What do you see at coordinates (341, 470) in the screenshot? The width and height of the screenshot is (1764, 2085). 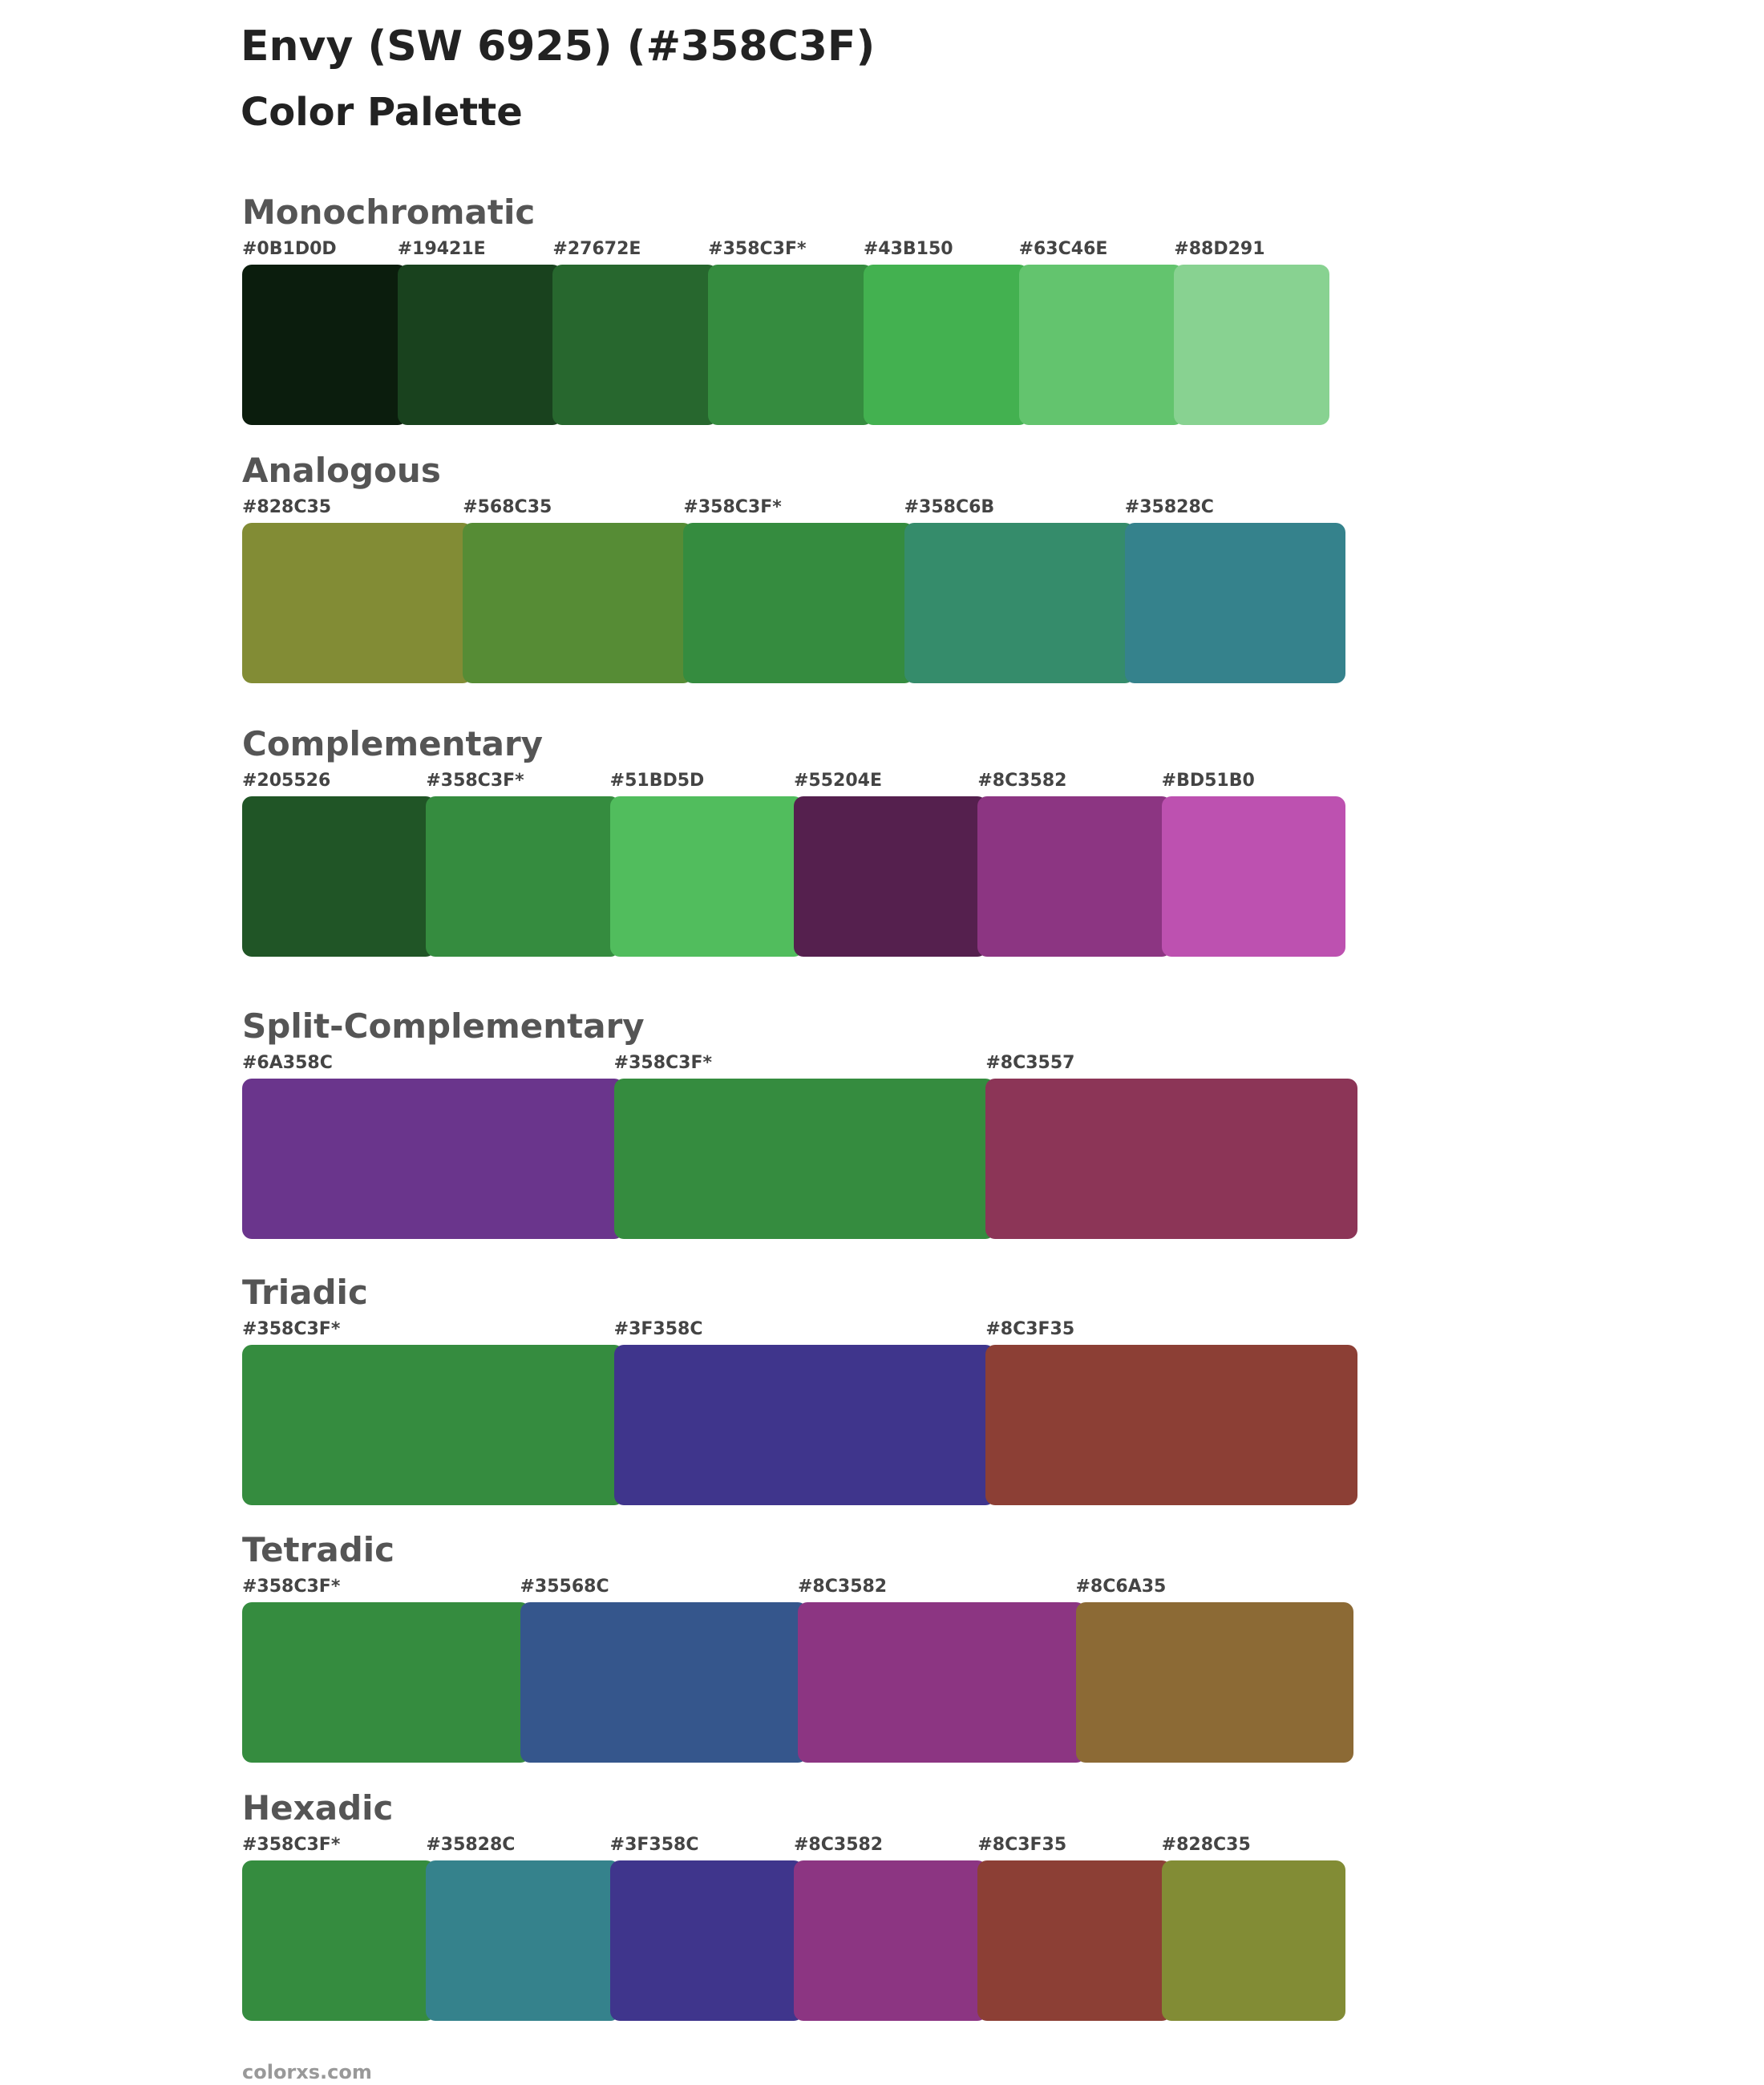 I see `section-title: Analogous` at bounding box center [341, 470].